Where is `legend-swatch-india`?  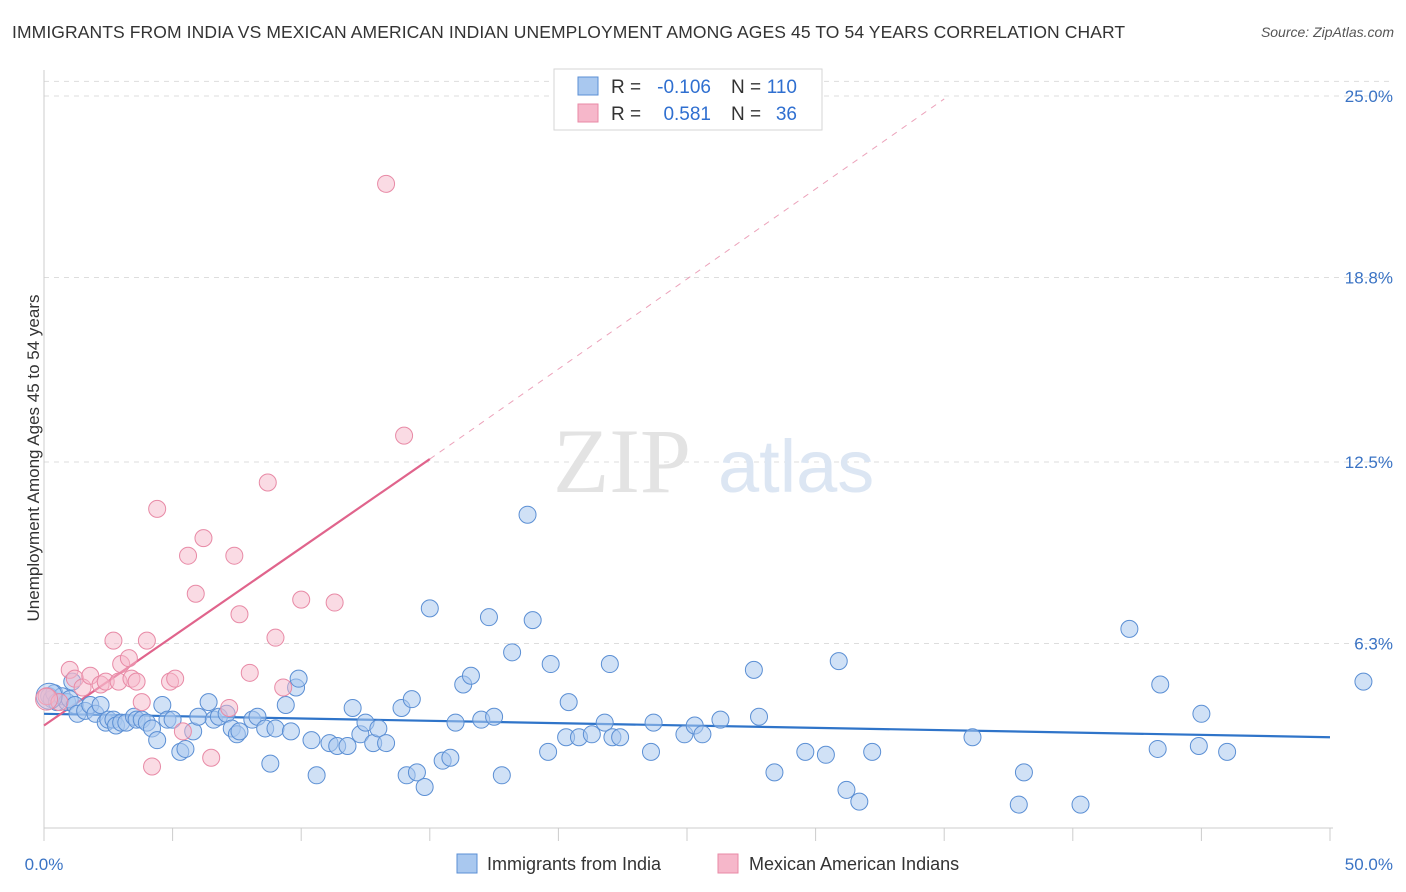
legend-swatch-india is located at coordinates (467, 863).